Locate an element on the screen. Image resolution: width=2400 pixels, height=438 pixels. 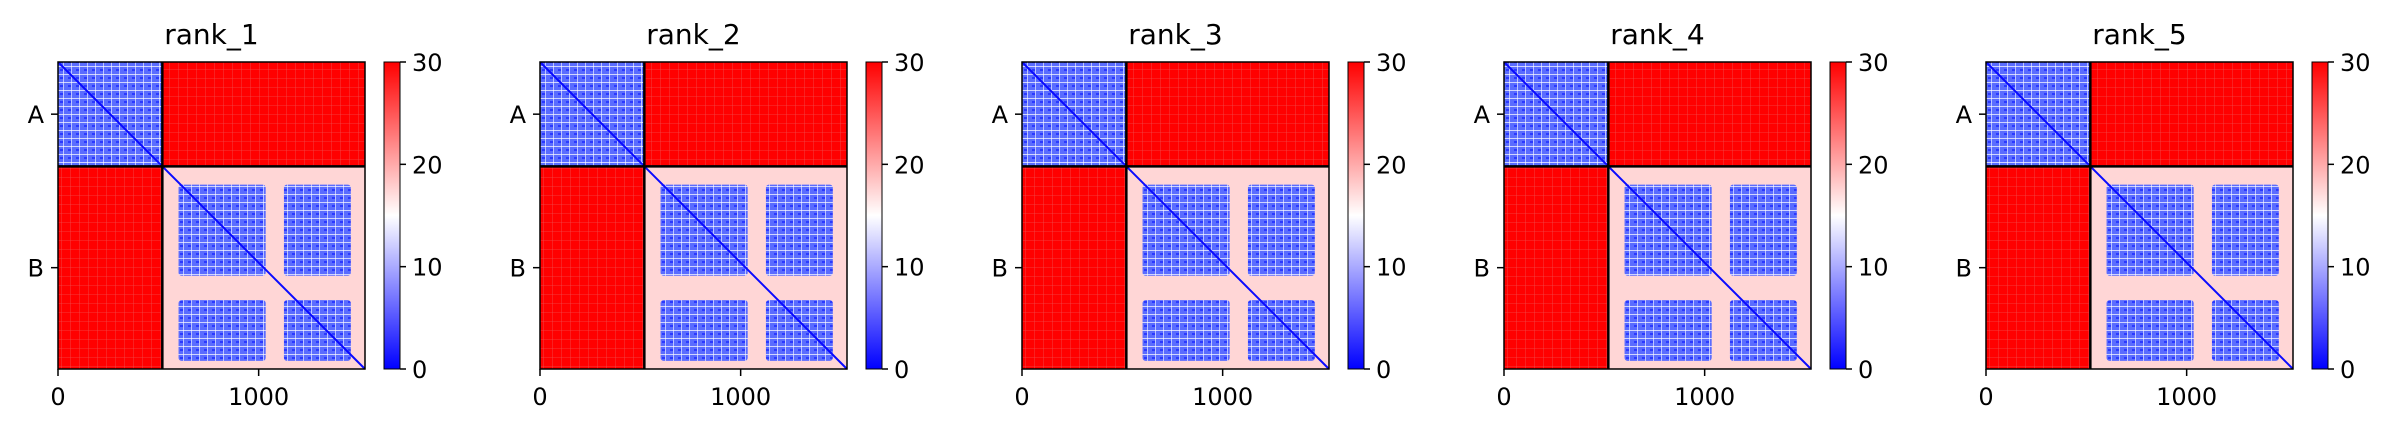
chart-title: rank_3 is located at coordinates (1175, 34).